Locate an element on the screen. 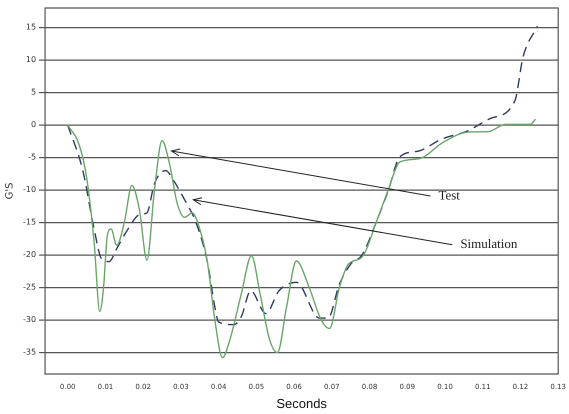 This screenshot has width=569, height=414. y-tick-label: -20 is located at coordinates (29, 255).